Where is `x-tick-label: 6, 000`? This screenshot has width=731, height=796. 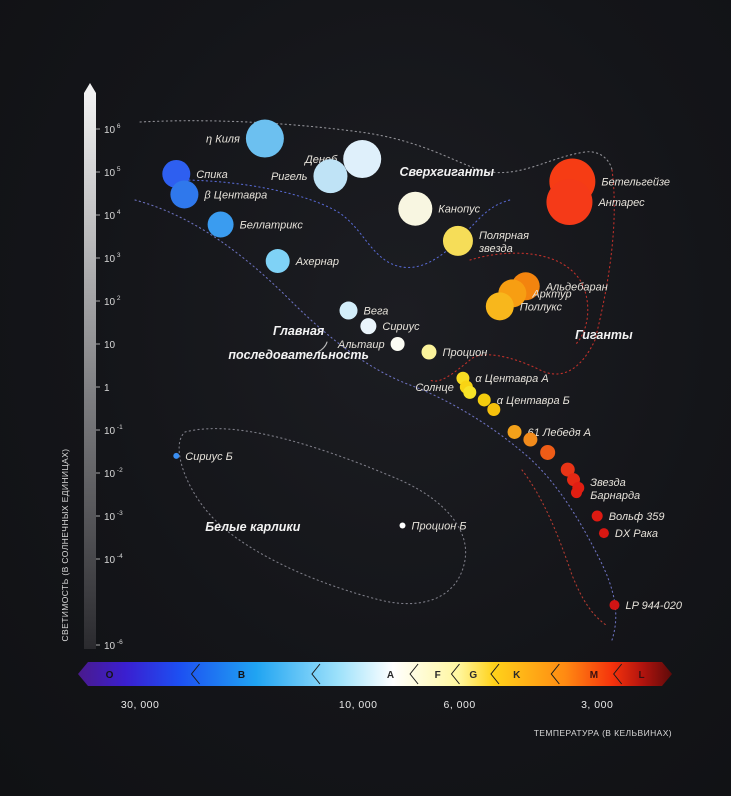
x-tick-label: 6, 000 is located at coordinates (459, 705).